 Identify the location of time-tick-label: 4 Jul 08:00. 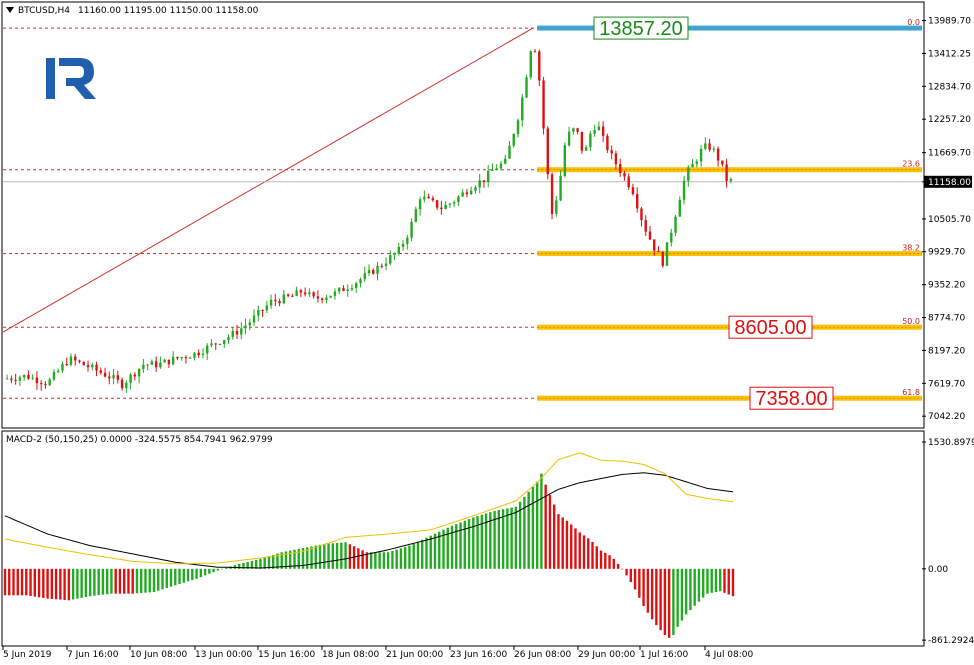
(729, 655).